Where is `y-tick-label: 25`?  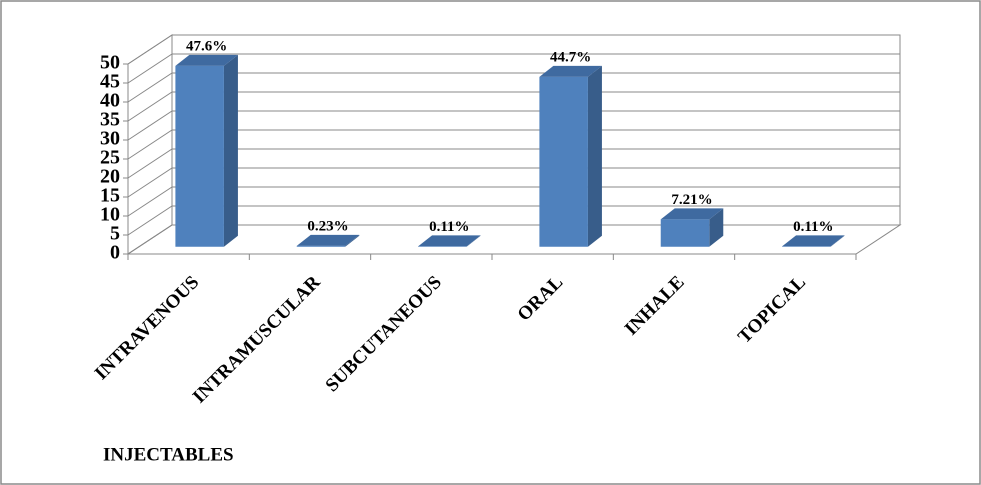 y-tick-label: 25 is located at coordinates (110, 158).